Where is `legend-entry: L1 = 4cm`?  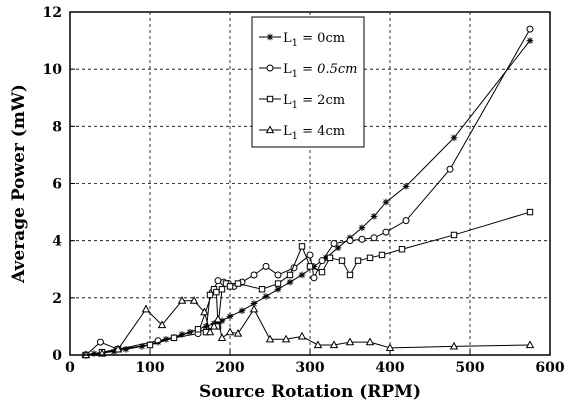
legend-entry: L1 = 4cm is located at coordinates (302, 133).